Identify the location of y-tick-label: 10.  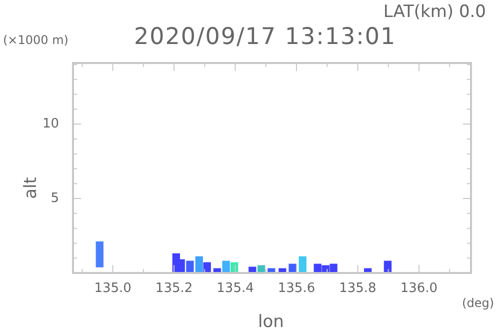
(50, 124).